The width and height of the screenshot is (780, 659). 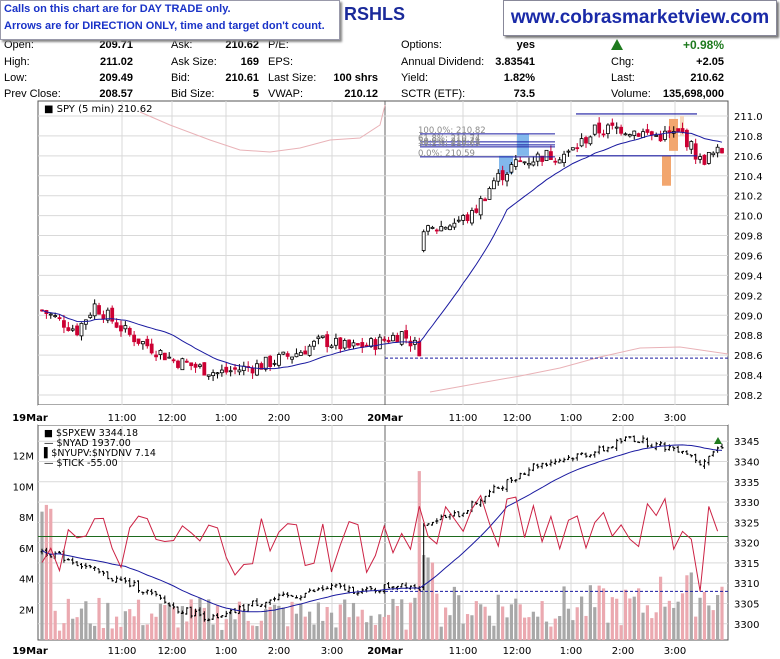 I want to click on price-tick-label: 210.6, so click(x=748, y=157).